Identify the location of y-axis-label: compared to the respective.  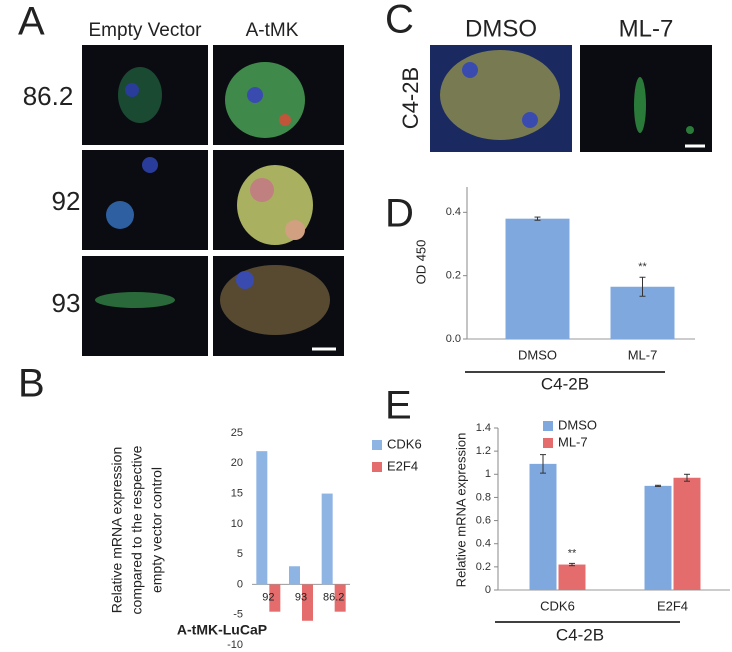
(137, 529).